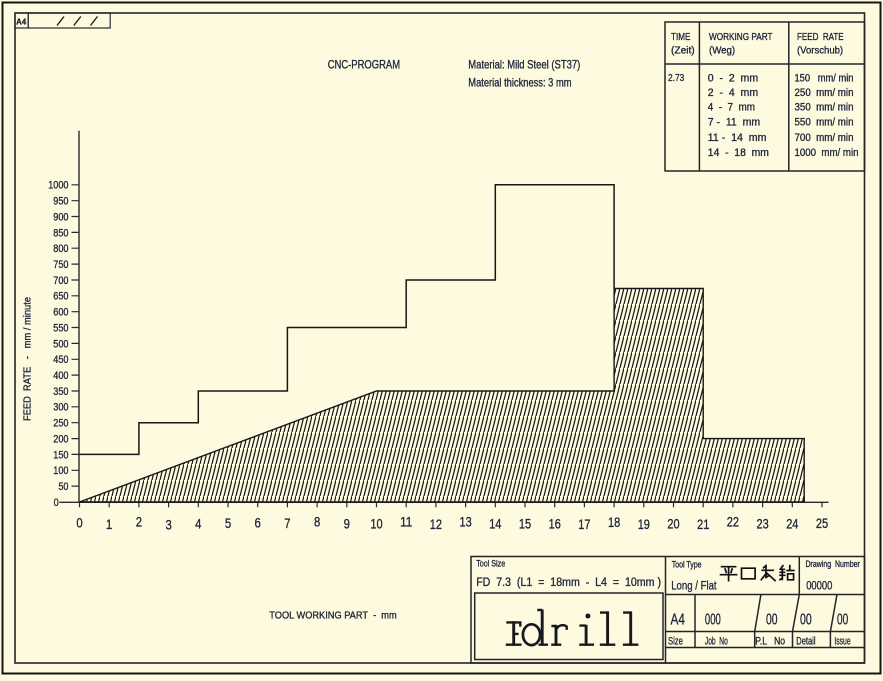 The height and width of the screenshot is (681, 883). What do you see at coordinates (376, 524) in the screenshot?
I see `svg-text: 10` at bounding box center [376, 524].